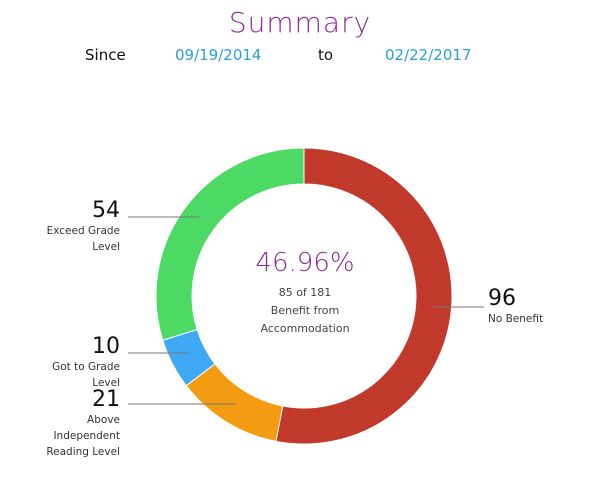 Image resolution: width=600 pixels, height=491 pixels. What do you see at coordinates (428, 55) in the screenshot?
I see `end-date: 02/22/2017` at bounding box center [428, 55].